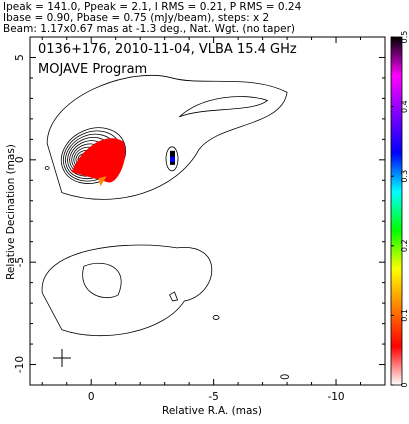 Image resolution: width=409 pixels, height=424 pixels. I want to click on colorbar-scale, so click(396, 211).